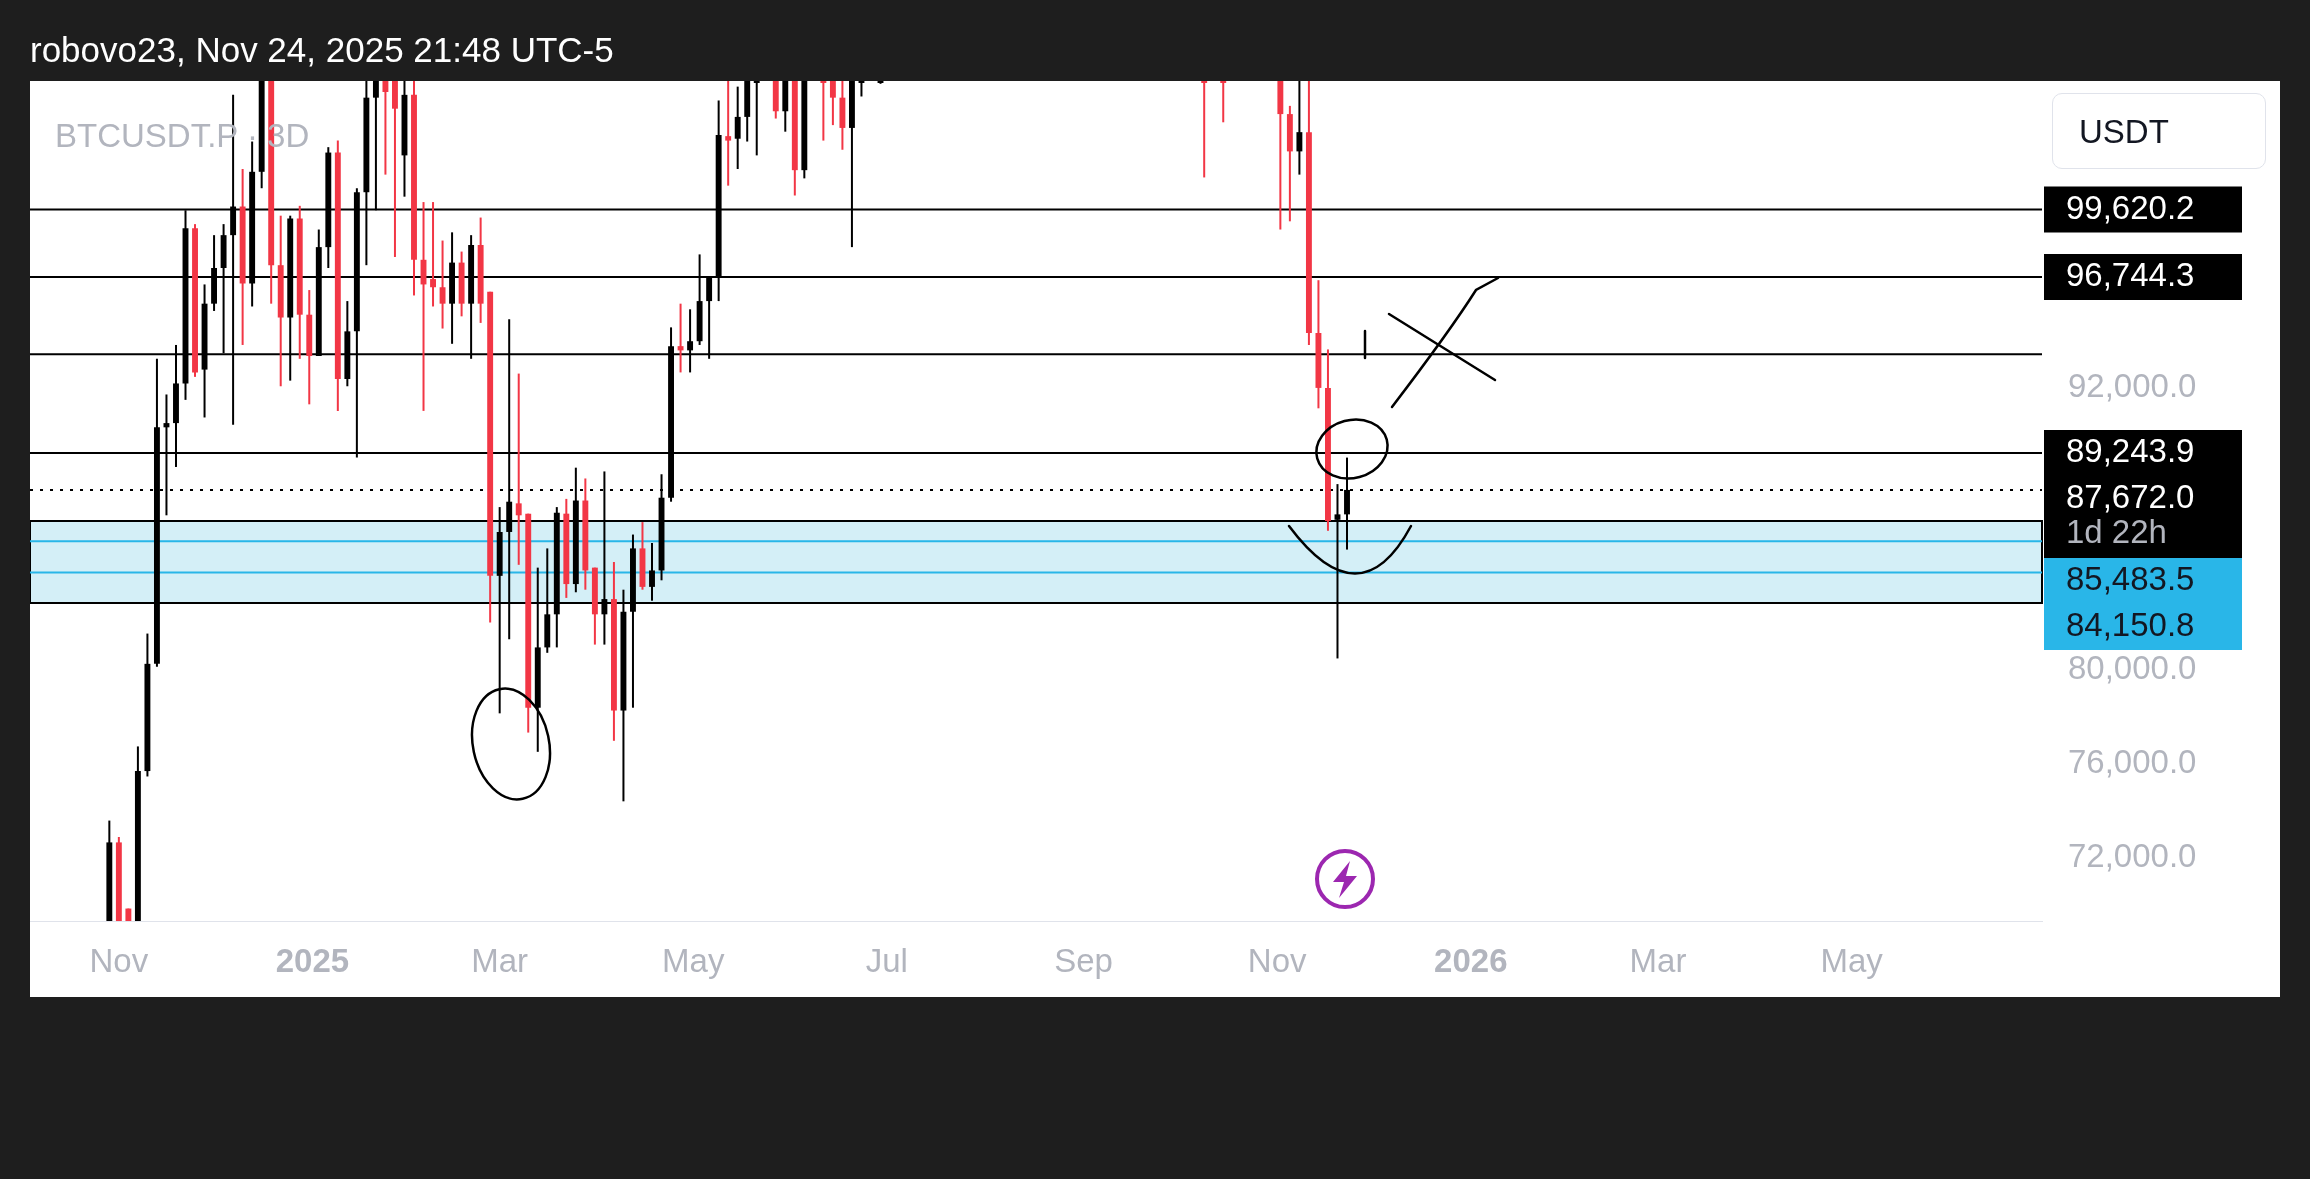  I want to click on x-tick-label: Jul, so click(886, 960).